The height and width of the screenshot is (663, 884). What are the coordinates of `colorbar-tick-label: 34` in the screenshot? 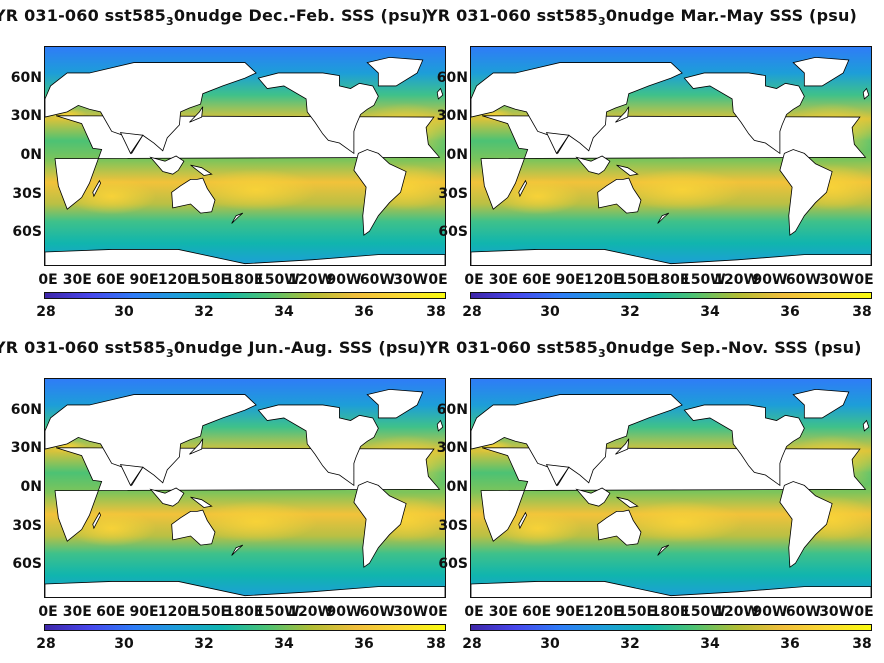 It's located at (710, 312).